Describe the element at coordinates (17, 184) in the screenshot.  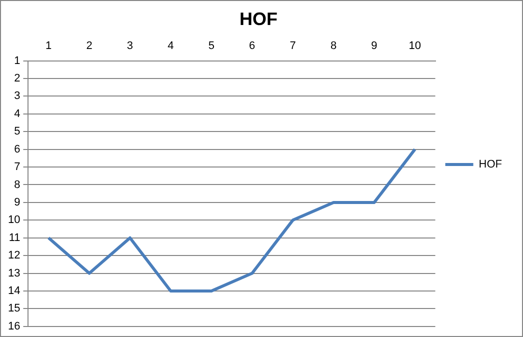
I see `y-tick-label: 8` at that location.